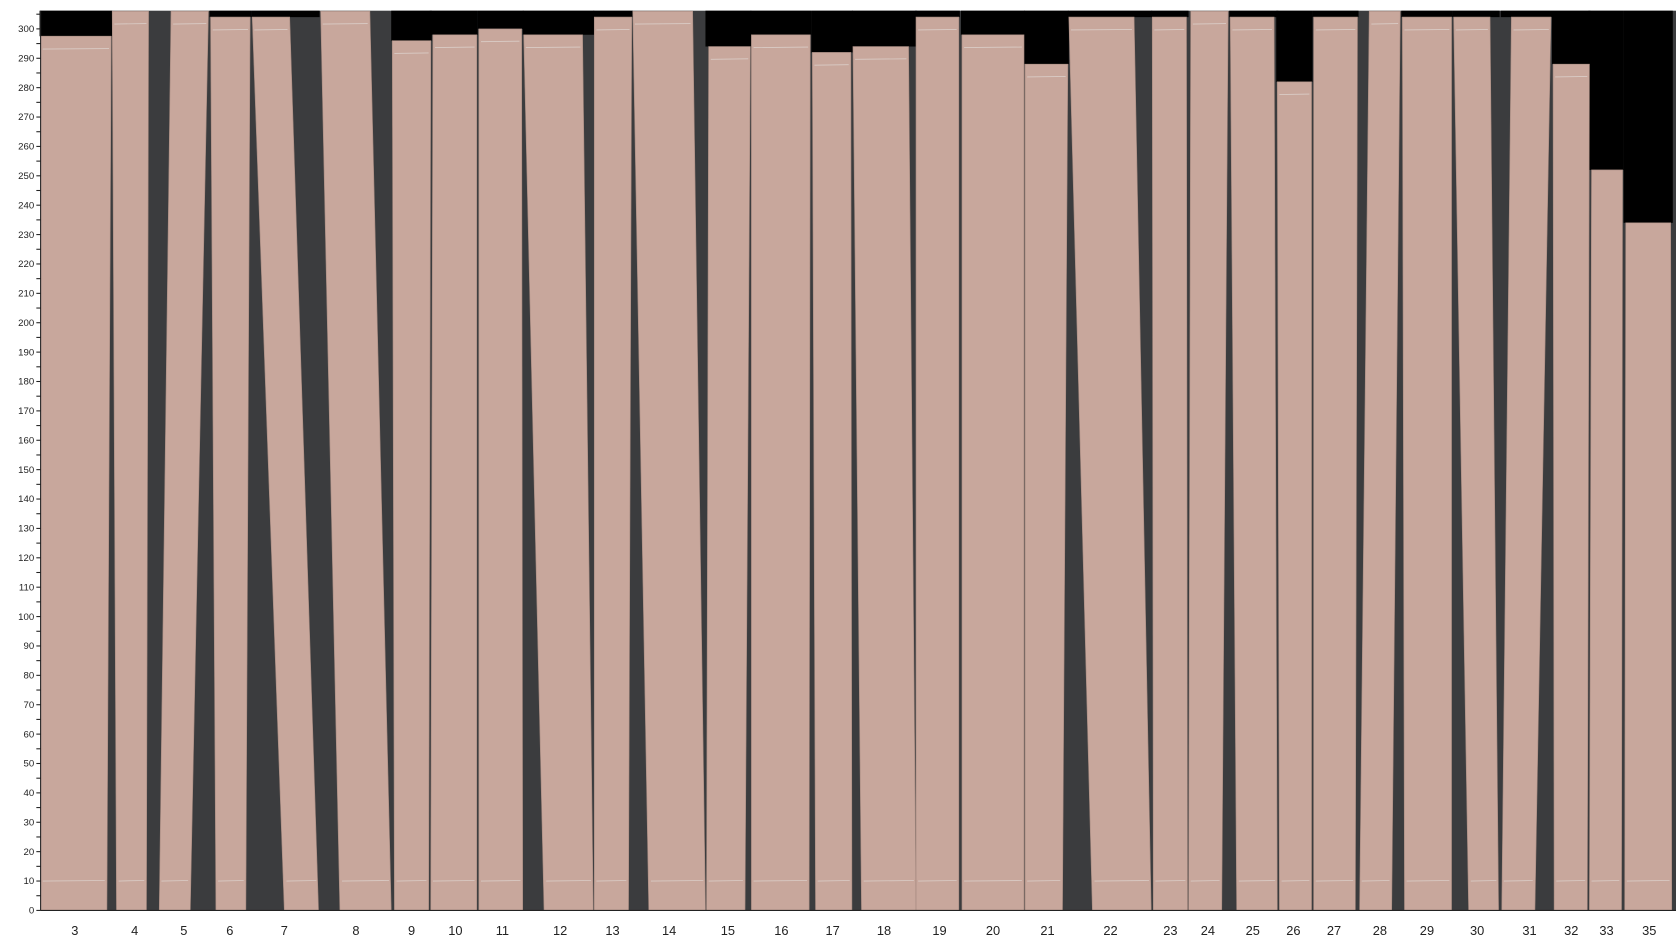  Describe the element at coordinates (1477, 930) in the screenshot. I see `x-tick-label: 30` at that location.